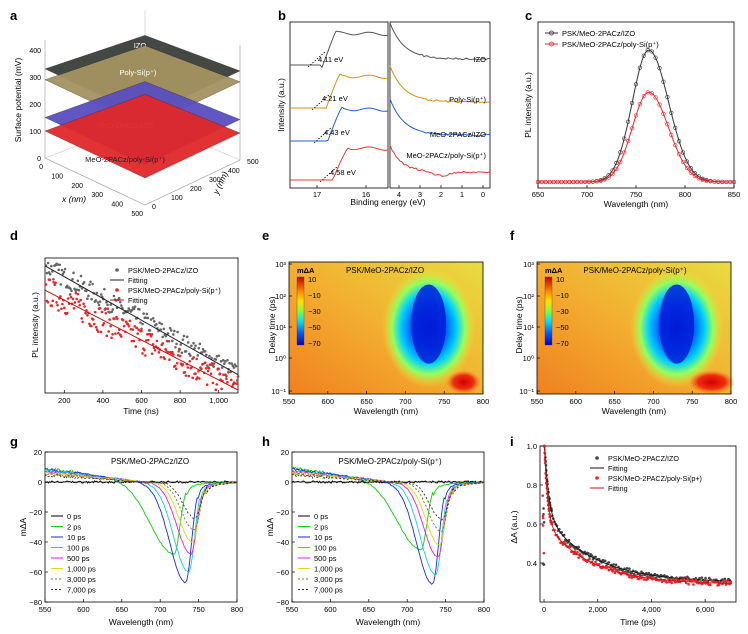  What do you see at coordinates (734, 194) in the screenshot?
I see `c-tick-label: 850` at bounding box center [734, 194].